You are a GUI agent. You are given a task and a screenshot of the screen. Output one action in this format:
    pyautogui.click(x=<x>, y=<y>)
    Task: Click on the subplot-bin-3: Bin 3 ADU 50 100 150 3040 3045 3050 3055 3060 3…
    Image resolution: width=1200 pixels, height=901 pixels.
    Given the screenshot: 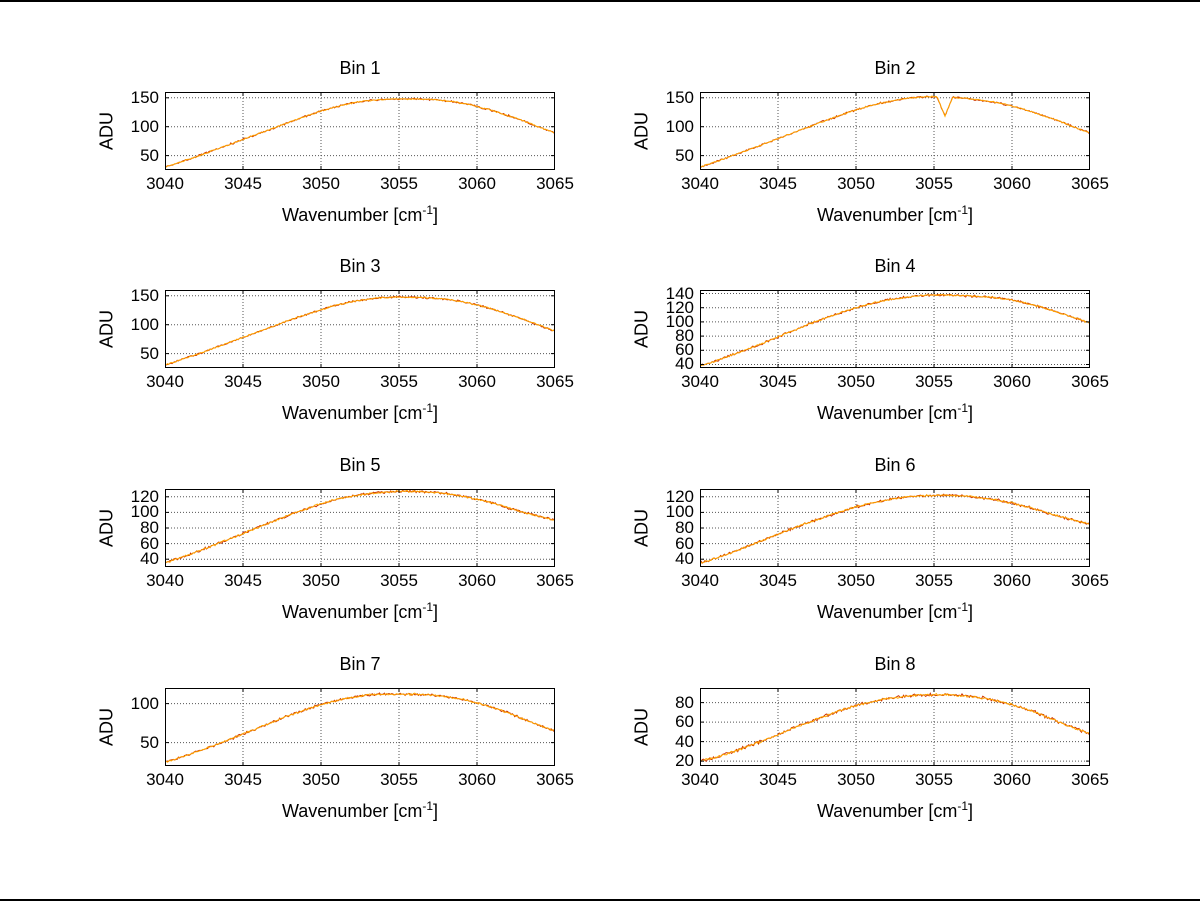 What is the action you would take?
    pyautogui.click(x=335, y=339)
    